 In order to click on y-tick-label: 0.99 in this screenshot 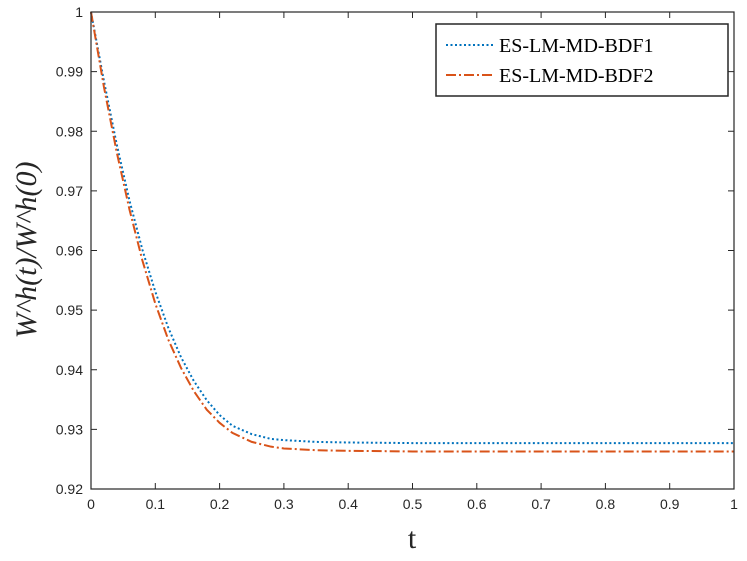, I will do `click(69, 72)`.